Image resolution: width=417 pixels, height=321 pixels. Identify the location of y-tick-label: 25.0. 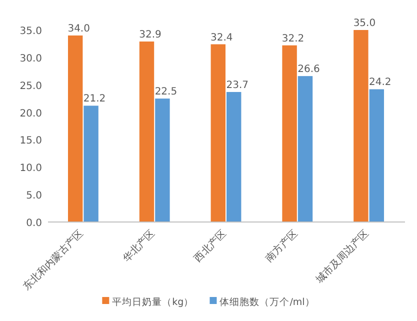
(31, 86).